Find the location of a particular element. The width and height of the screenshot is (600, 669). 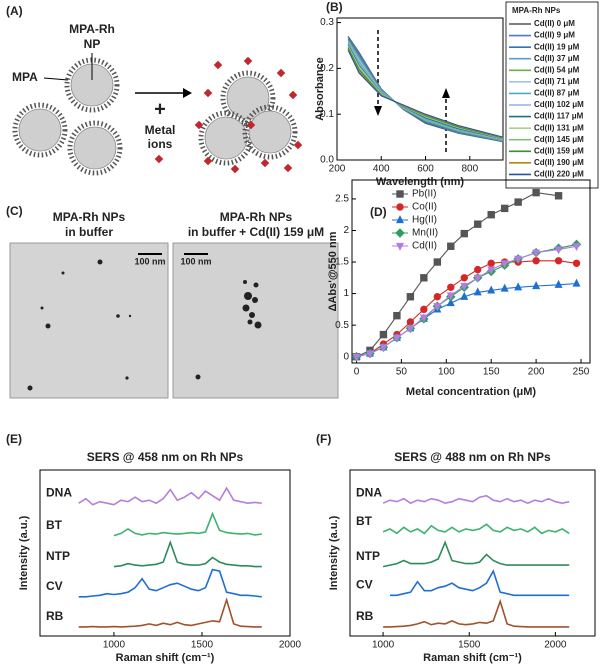

x-tick-label: 400 is located at coordinates (381, 169).